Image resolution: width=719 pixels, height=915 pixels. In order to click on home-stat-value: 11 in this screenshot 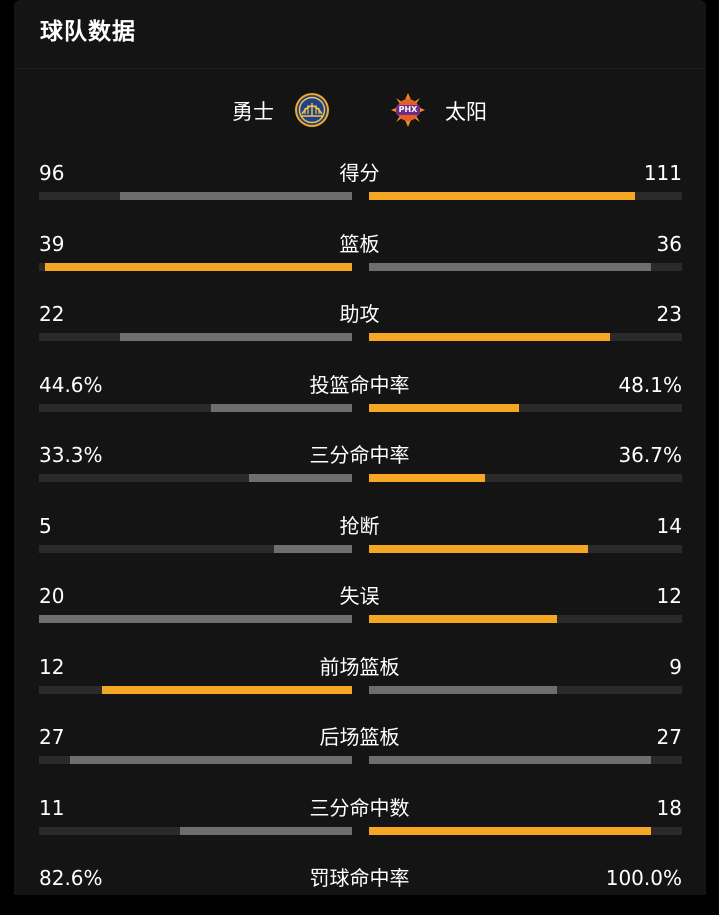, I will do `click(52, 807)`.